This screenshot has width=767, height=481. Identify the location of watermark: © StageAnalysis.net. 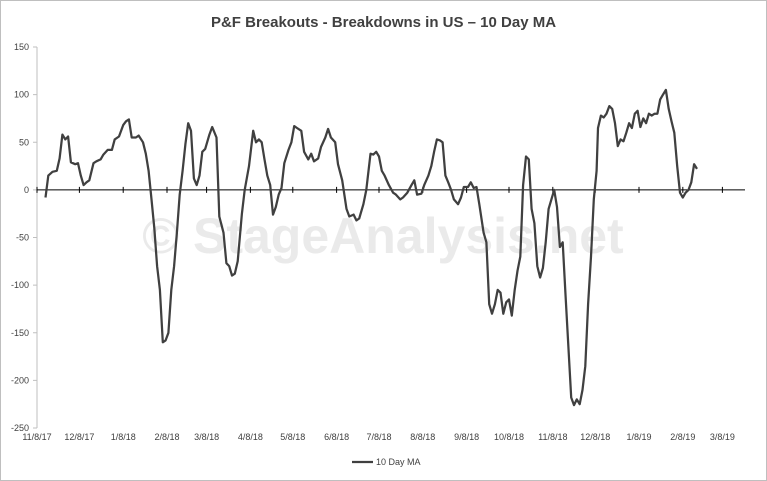
(383, 236).